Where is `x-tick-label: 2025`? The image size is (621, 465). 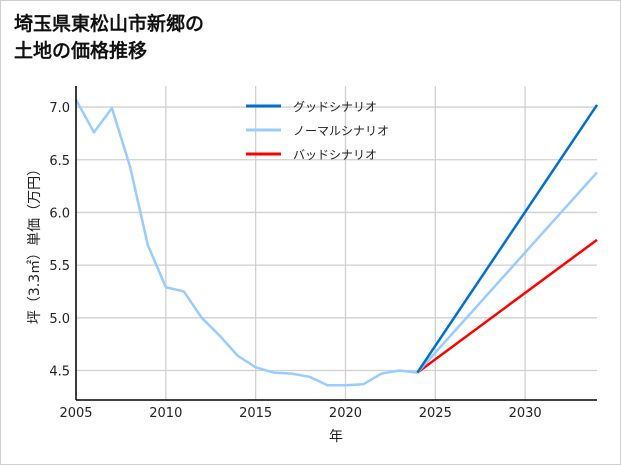
x-tick-label: 2025 is located at coordinates (435, 413).